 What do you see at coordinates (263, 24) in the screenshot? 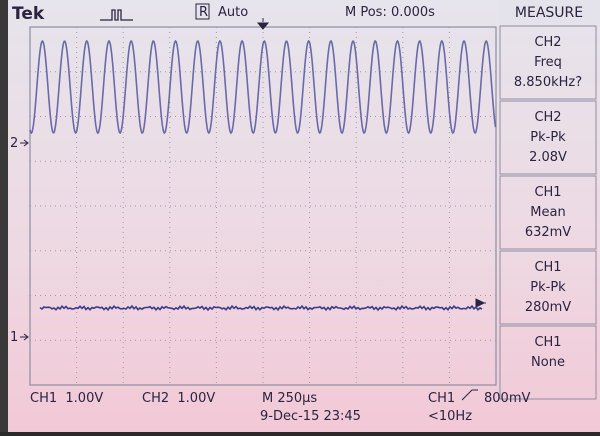
I see `trigger-position-marker` at bounding box center [263, 24].